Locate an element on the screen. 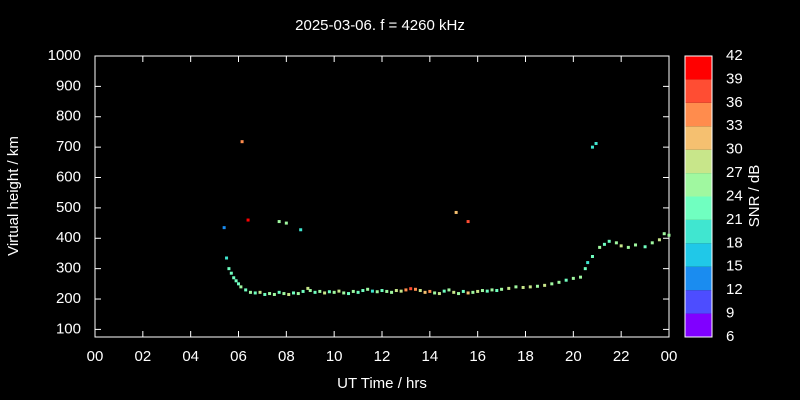  colorbar-tick-label: 6 is located at coordinates (730, 336).